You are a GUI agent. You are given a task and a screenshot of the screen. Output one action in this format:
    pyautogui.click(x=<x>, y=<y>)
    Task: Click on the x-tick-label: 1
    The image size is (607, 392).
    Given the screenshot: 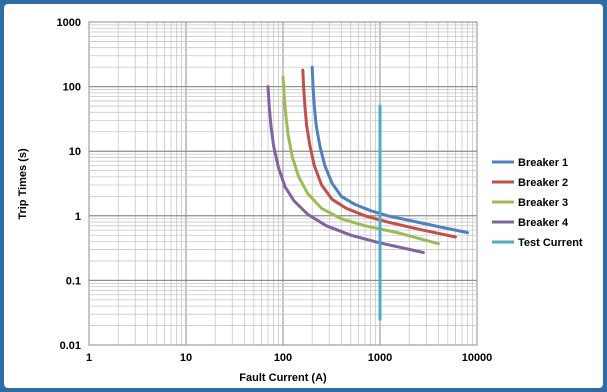 What is the action you would take?
    pyautogui.click(x=89, y=358)
    